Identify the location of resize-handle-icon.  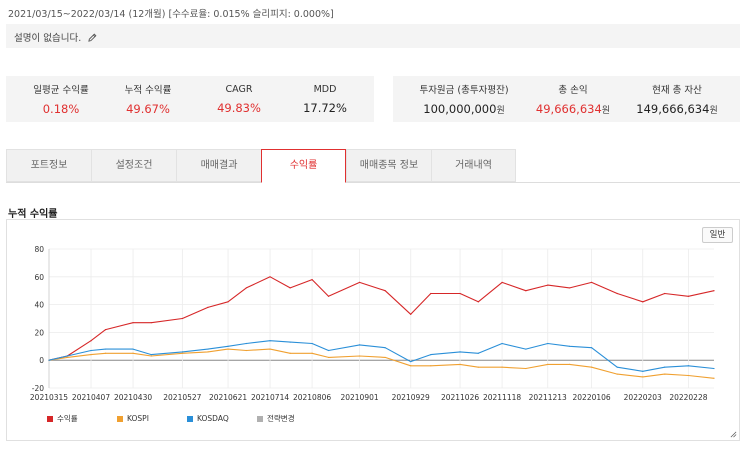
(733, 434).